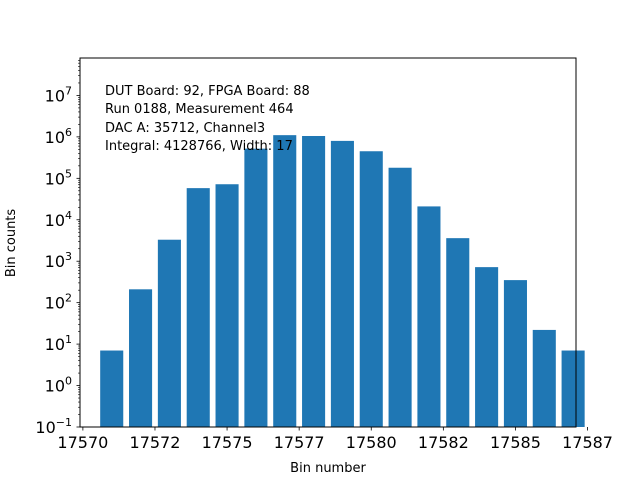  I want to click on x-tick-label: 17587, so click(587, 442).